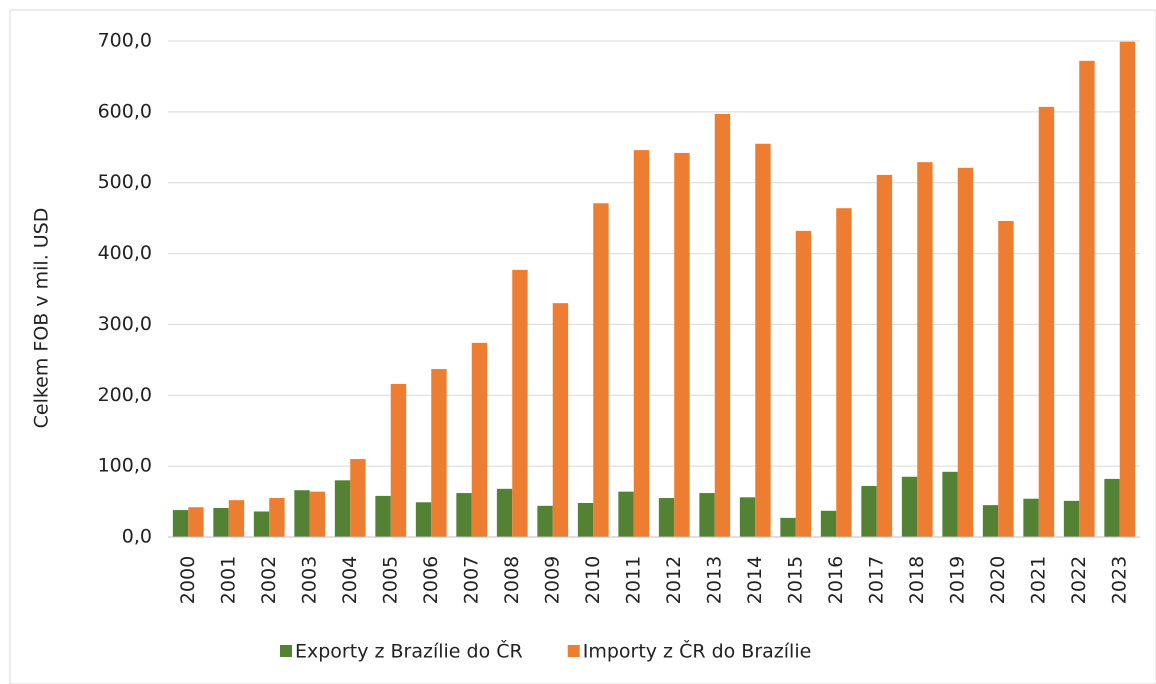  Describe the element at coordinates (188, 580) in the screenshot. I see `x-tick-label: 2000` at that location.